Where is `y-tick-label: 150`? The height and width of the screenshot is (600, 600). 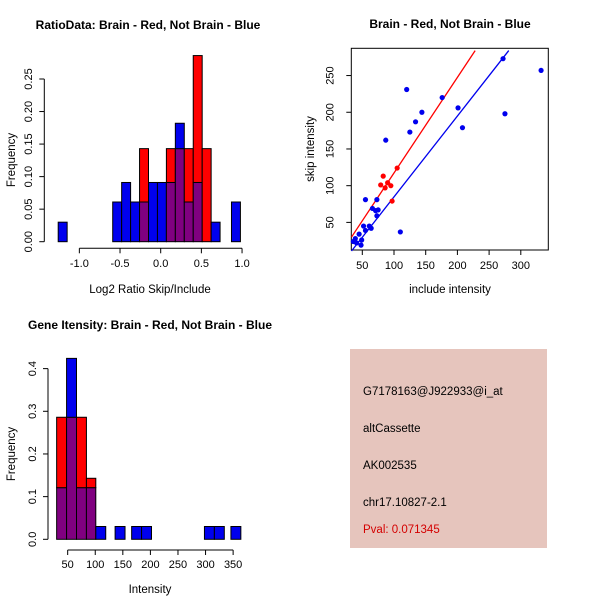 y-tick-label: 150 is located at coordinates (331, 149).